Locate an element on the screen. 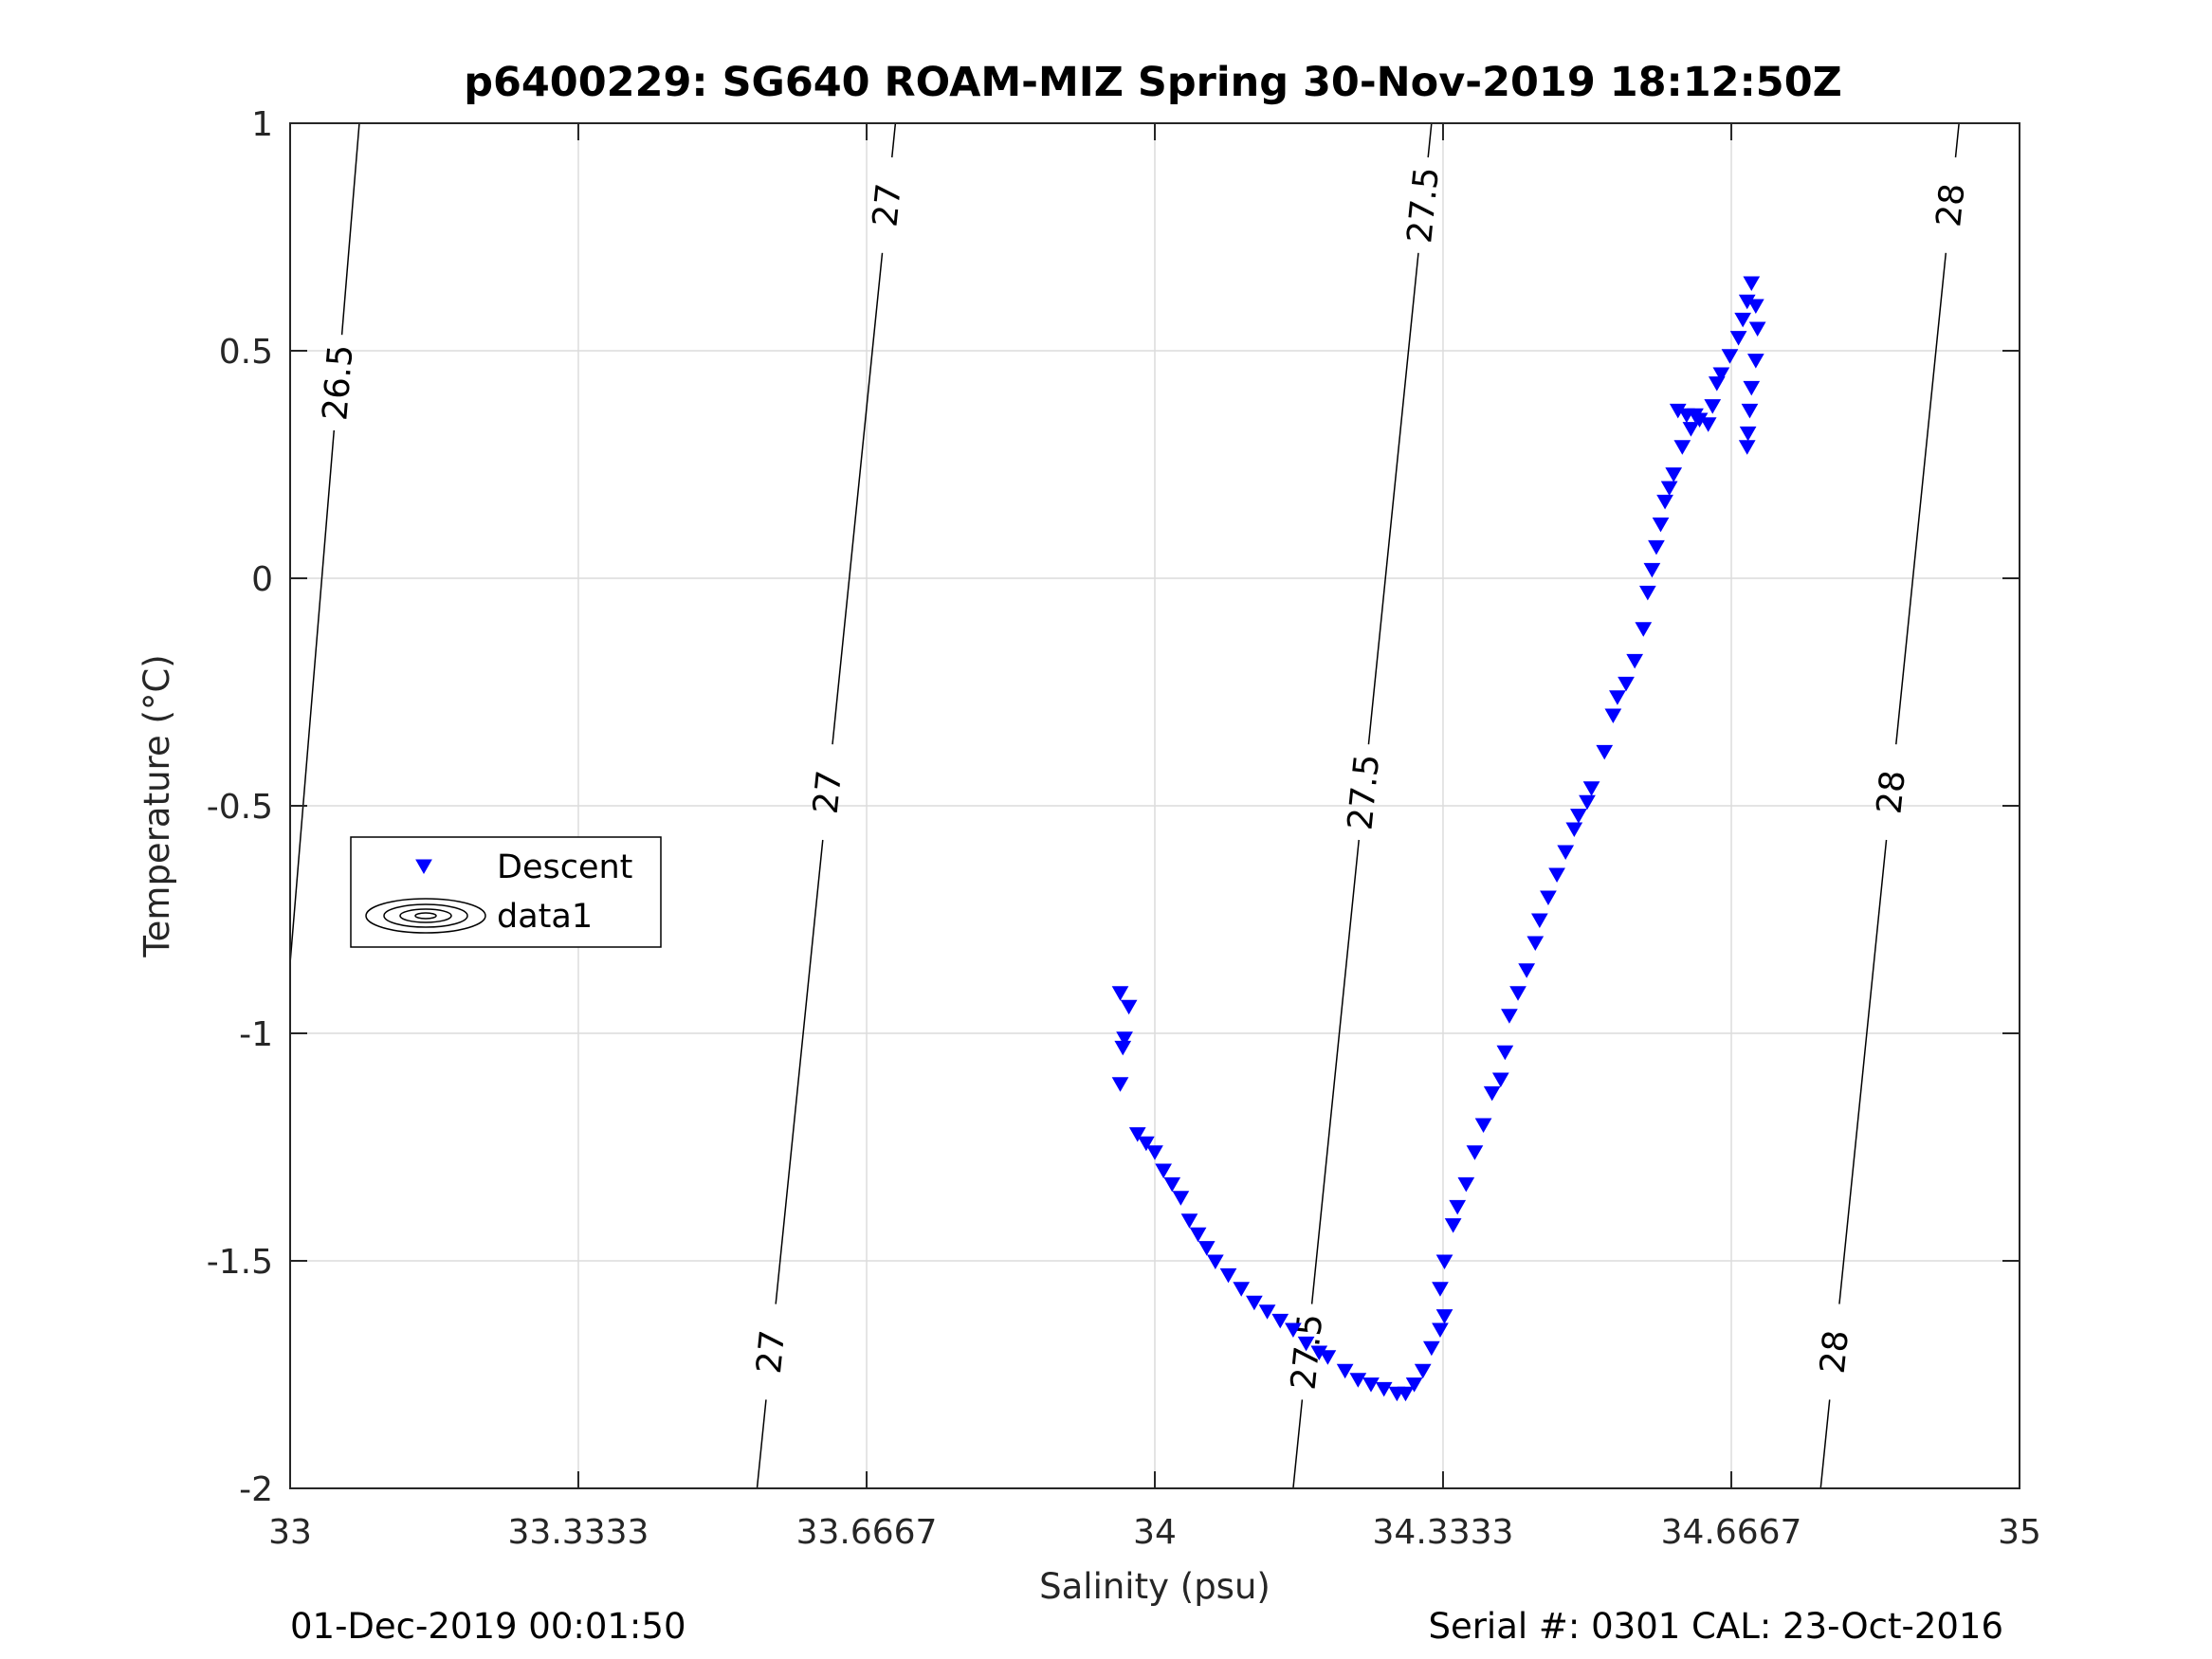  legend: Descent data1 is located at coordinates (506, 892).